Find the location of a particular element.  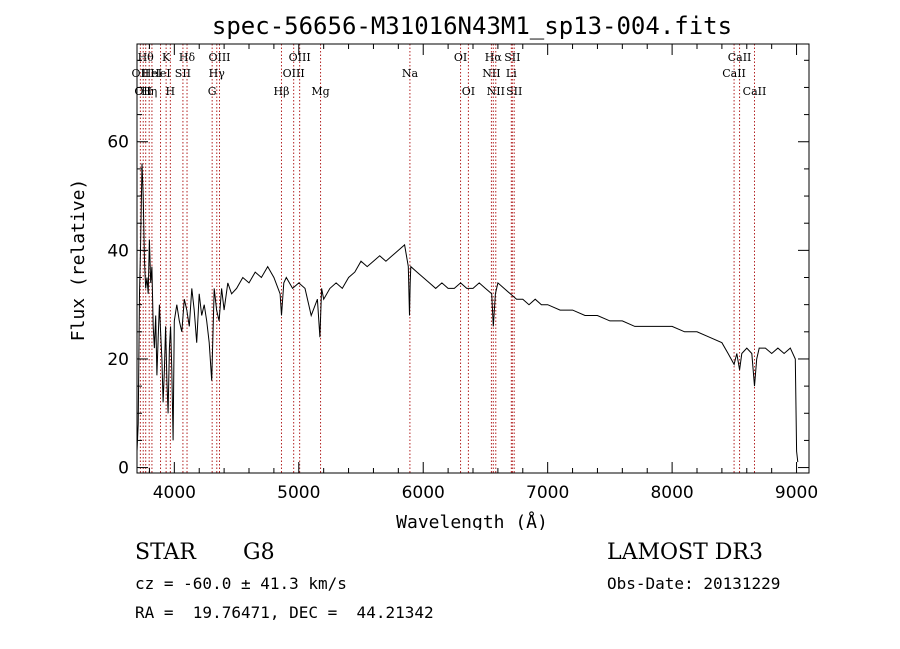

obs-date: Obs-Date: 20131229 is located at coordinates (694, 583).